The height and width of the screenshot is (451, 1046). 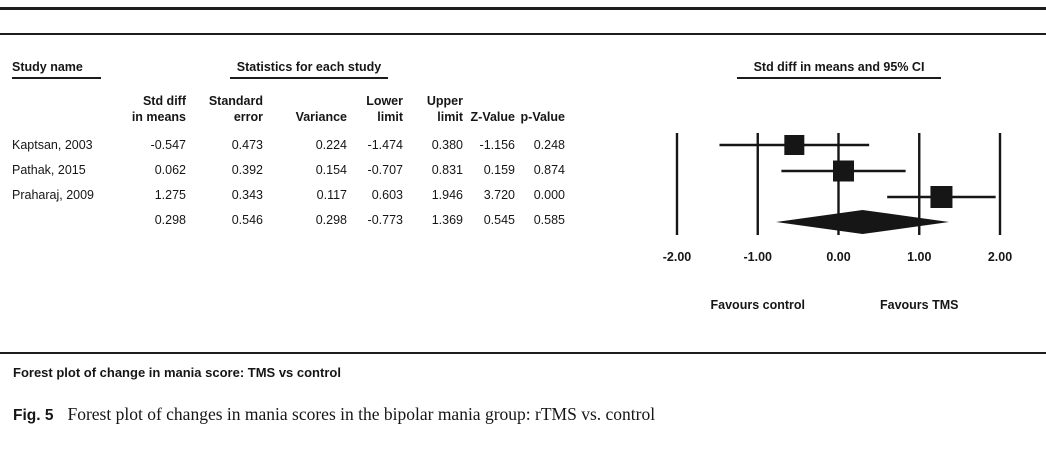 I want to click on table-value: 0.343, so click(x=247, y=195).